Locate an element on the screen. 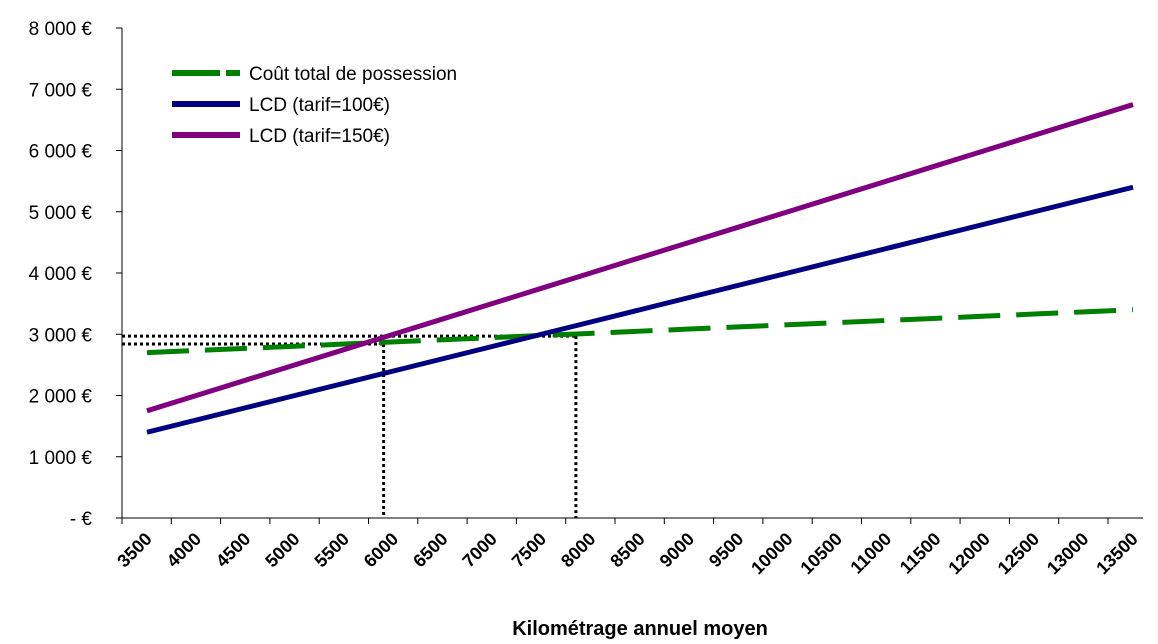  x-tick-label: 3500 is located at coordinates (134, 550).